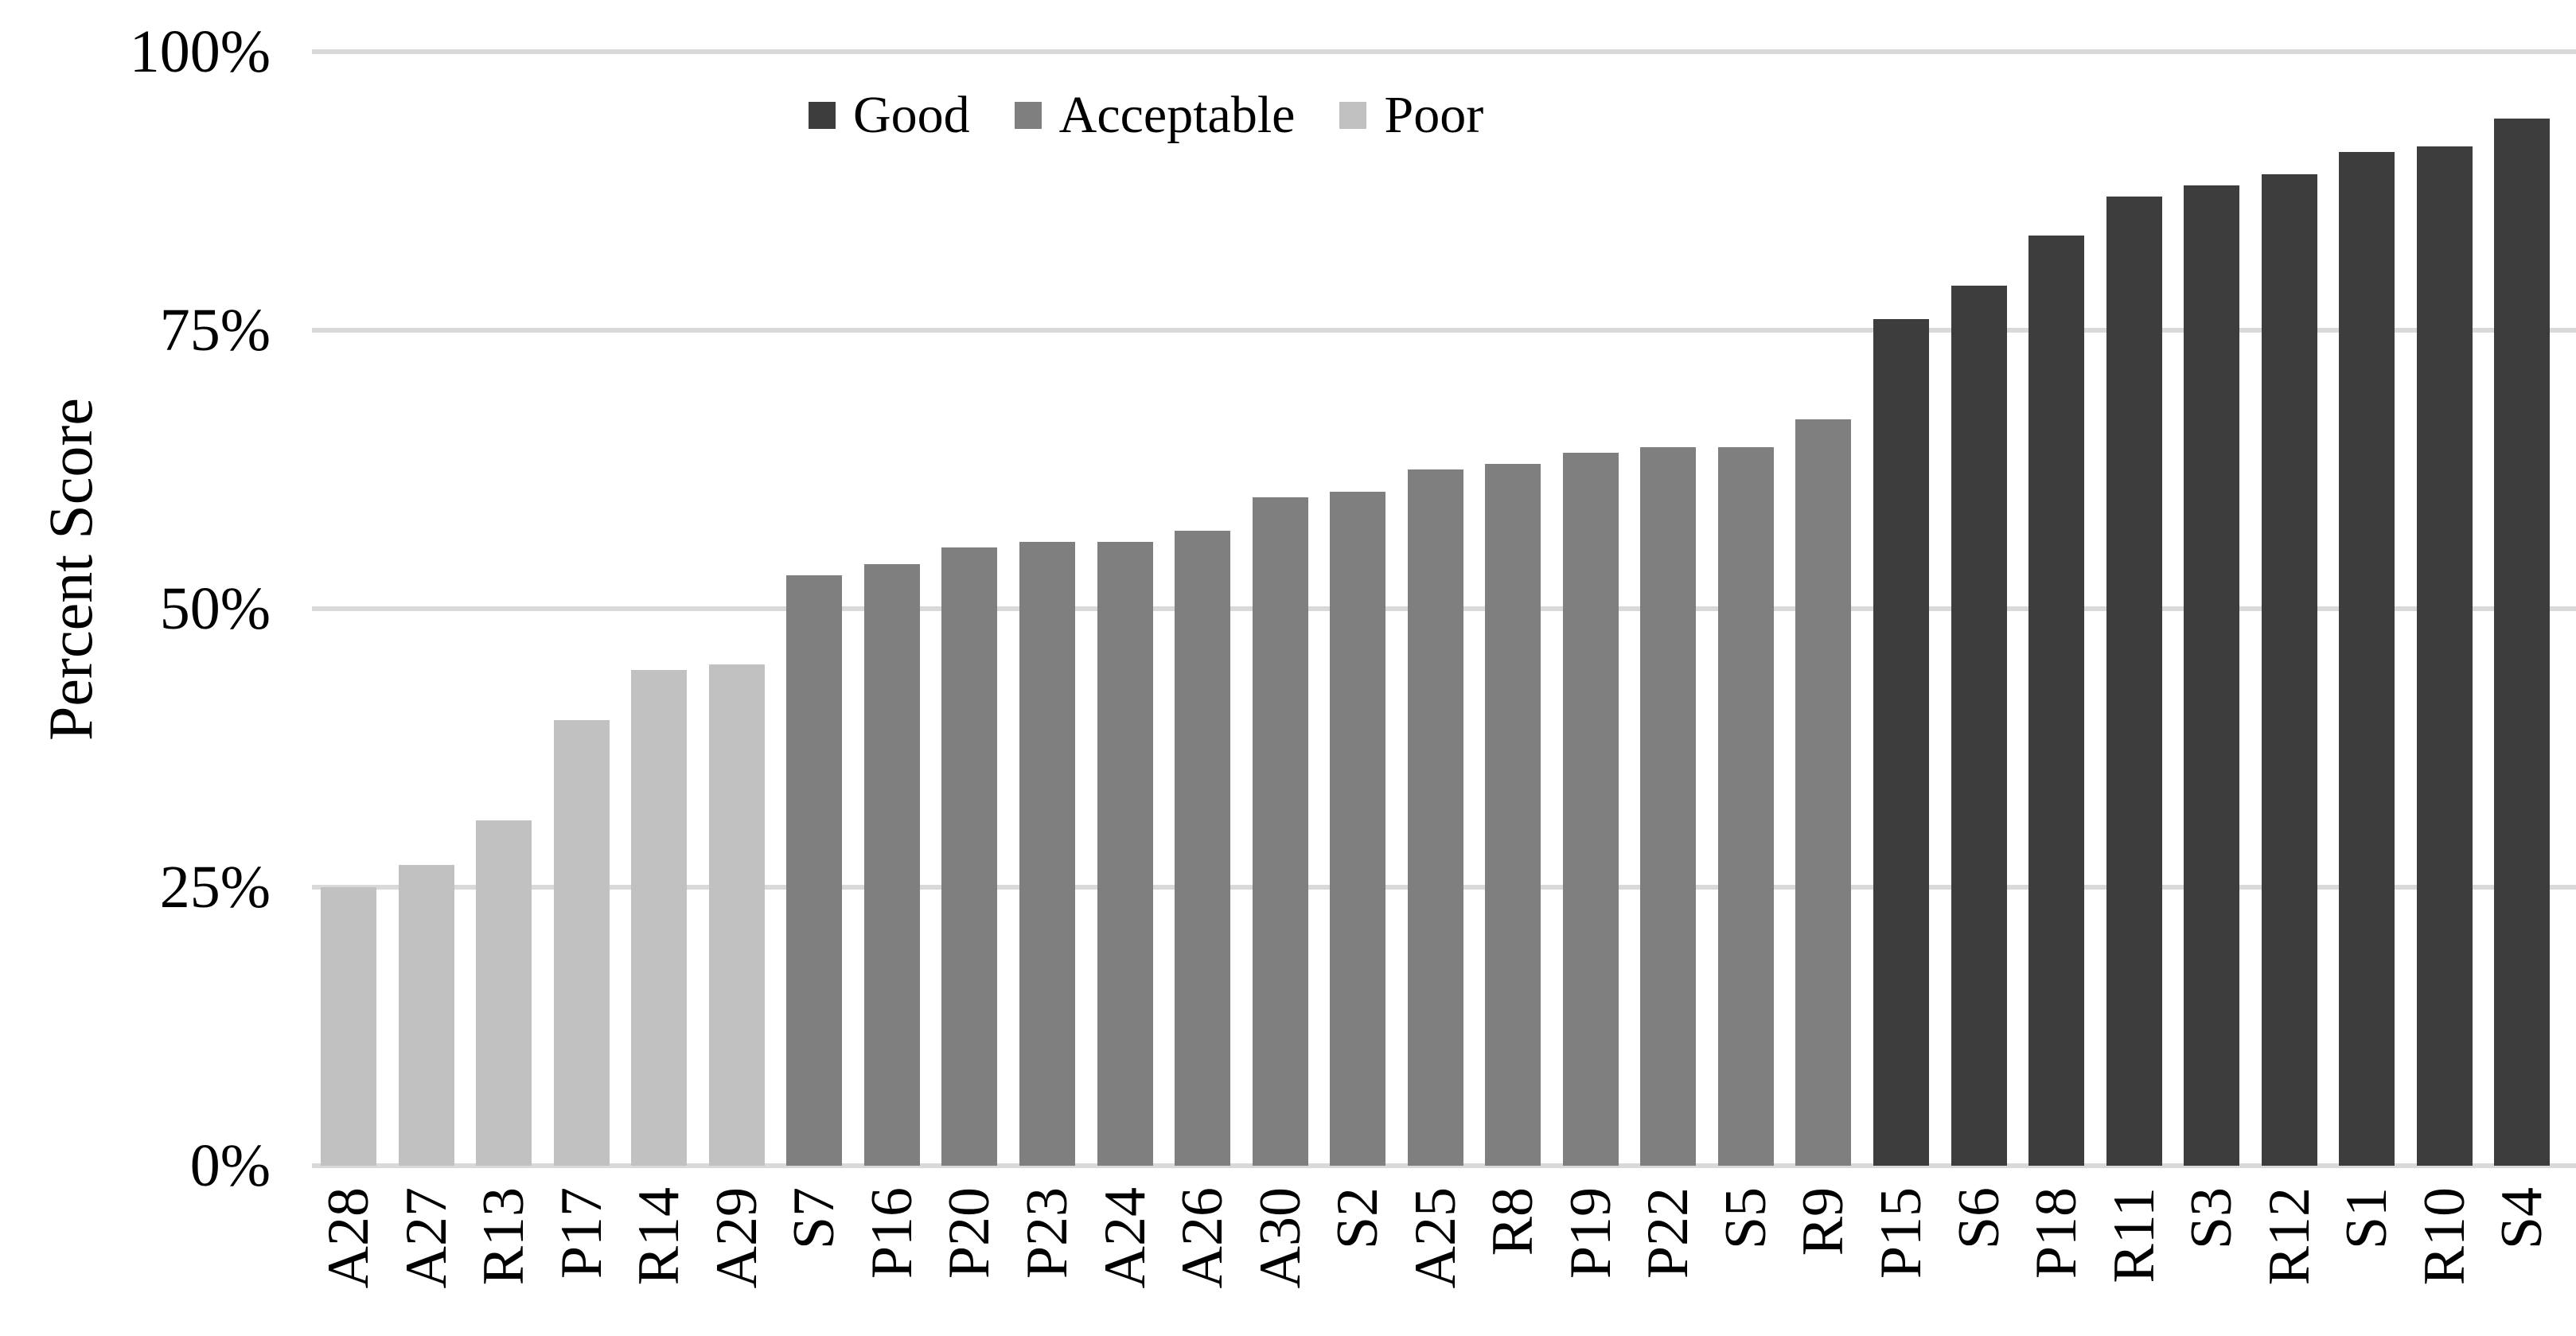 The height and width of the screenshot is (1336, 2576). What do you see at coordinates (1434, 115) in the screenshot?
I see `legend-label-poor: Poor` at bounding box center [1434, 115].